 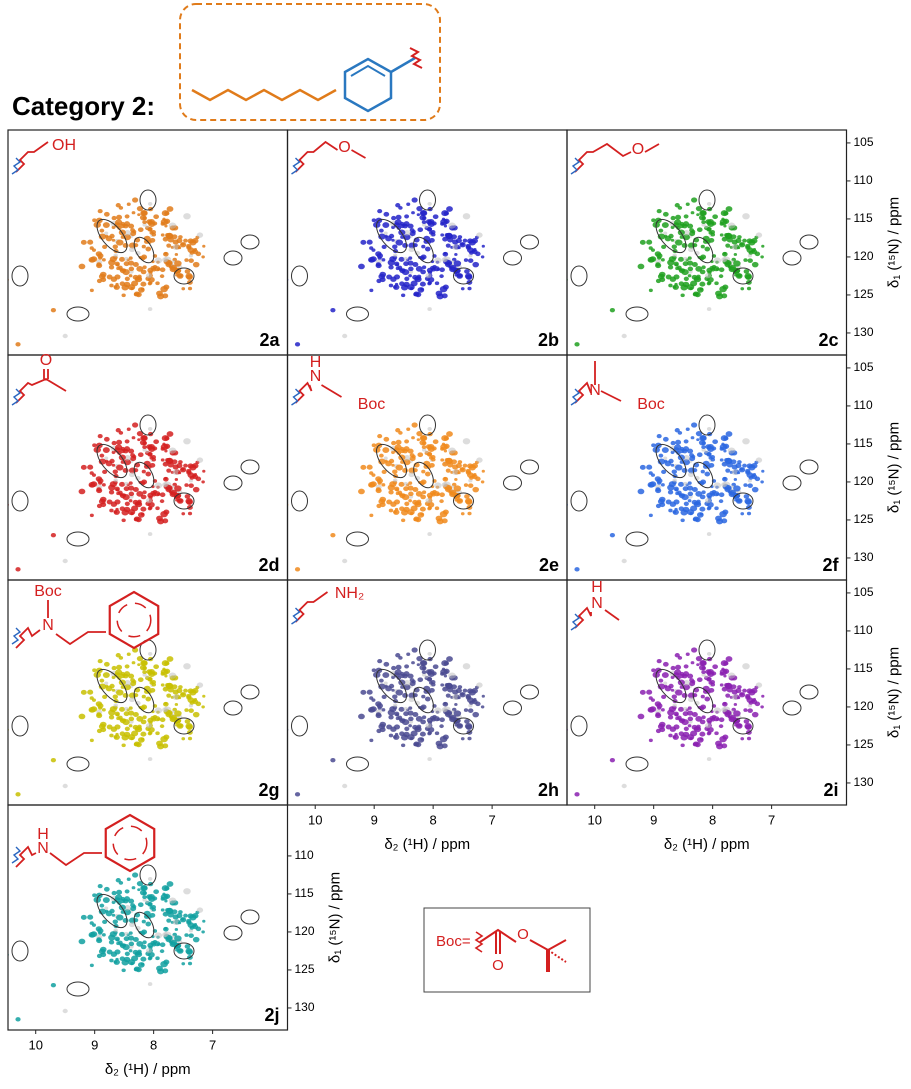 What do you see at coordinates (771, 819) in the screenshot?
I see `x-tick-label: 7` at bounding box center [771, 819].